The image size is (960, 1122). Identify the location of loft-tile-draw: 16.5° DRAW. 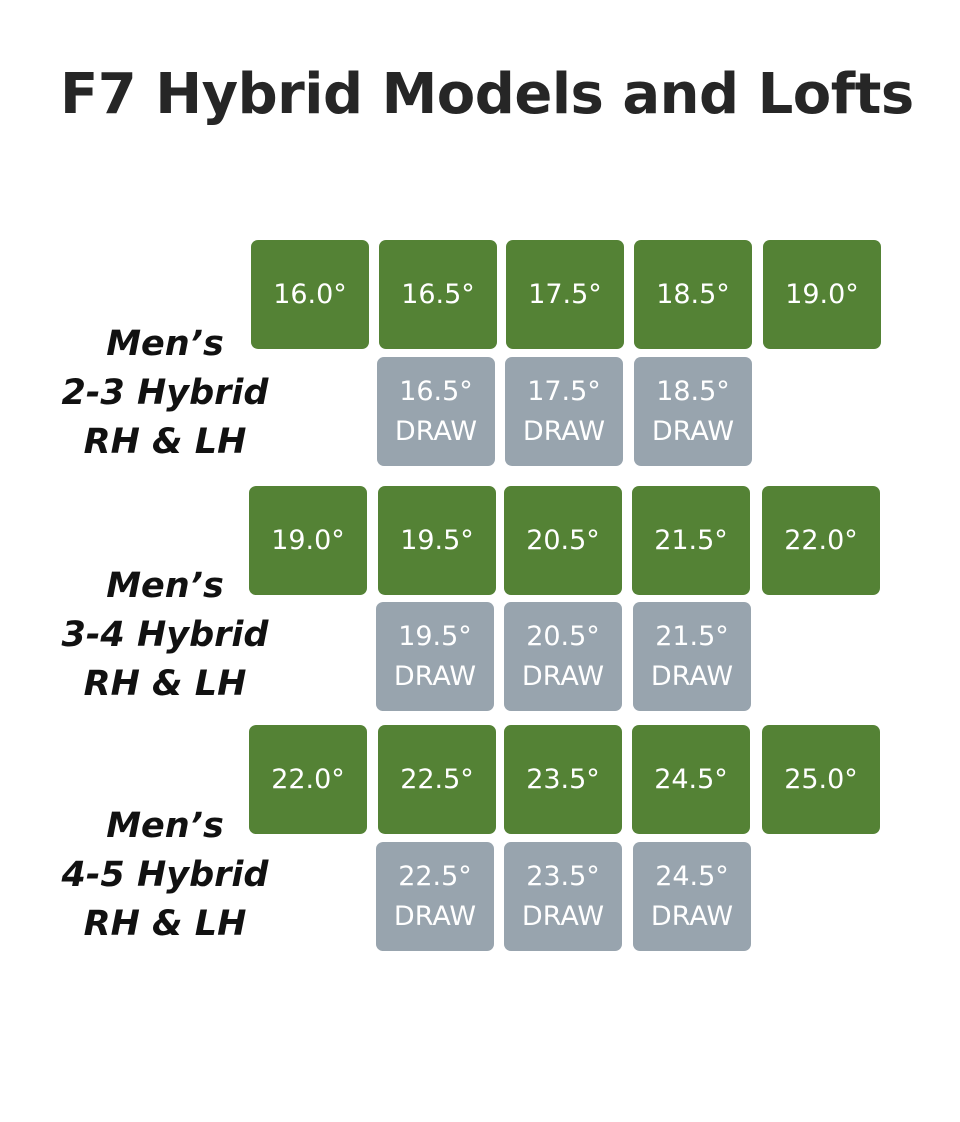
(436, 411).